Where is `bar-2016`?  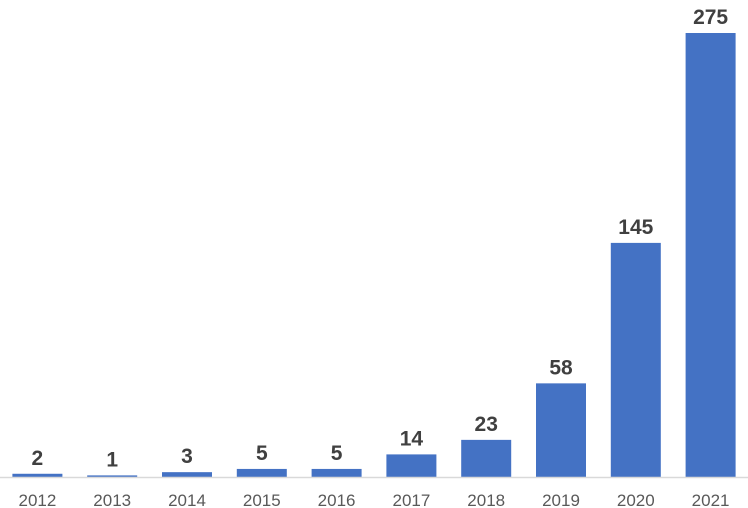 bar-2016 is located at coordinates (336, 472).